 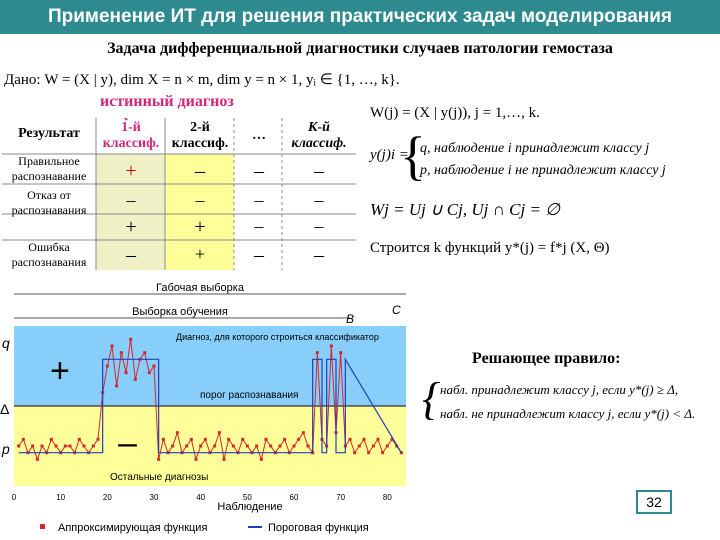 What do you see at coordinates (387, 497) in the screenshot?
I see `x-tick-label: 80` at bounding box center [387, 497].